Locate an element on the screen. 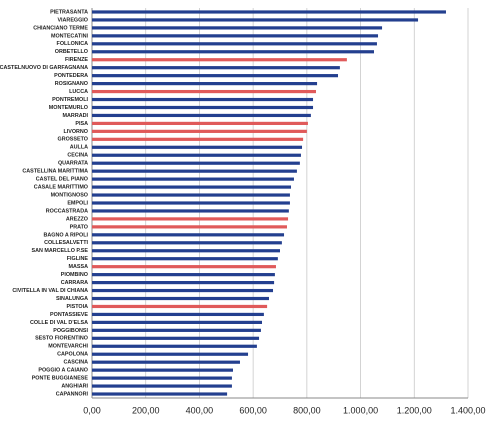 The image size is (498, 424). y-tick-label: CASALE MARITTIMO is located at coordinates (61, 188).